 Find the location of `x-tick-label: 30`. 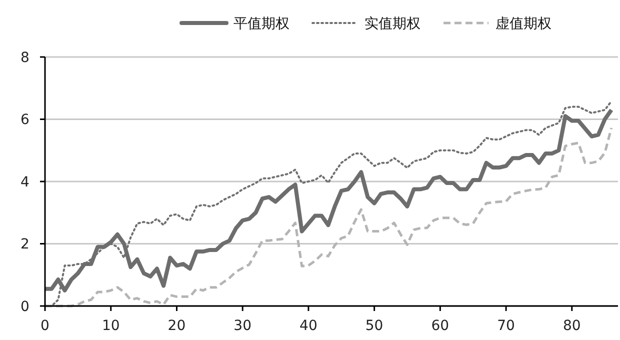

x-tick-label: 30 is located at coordinates (243, 326).